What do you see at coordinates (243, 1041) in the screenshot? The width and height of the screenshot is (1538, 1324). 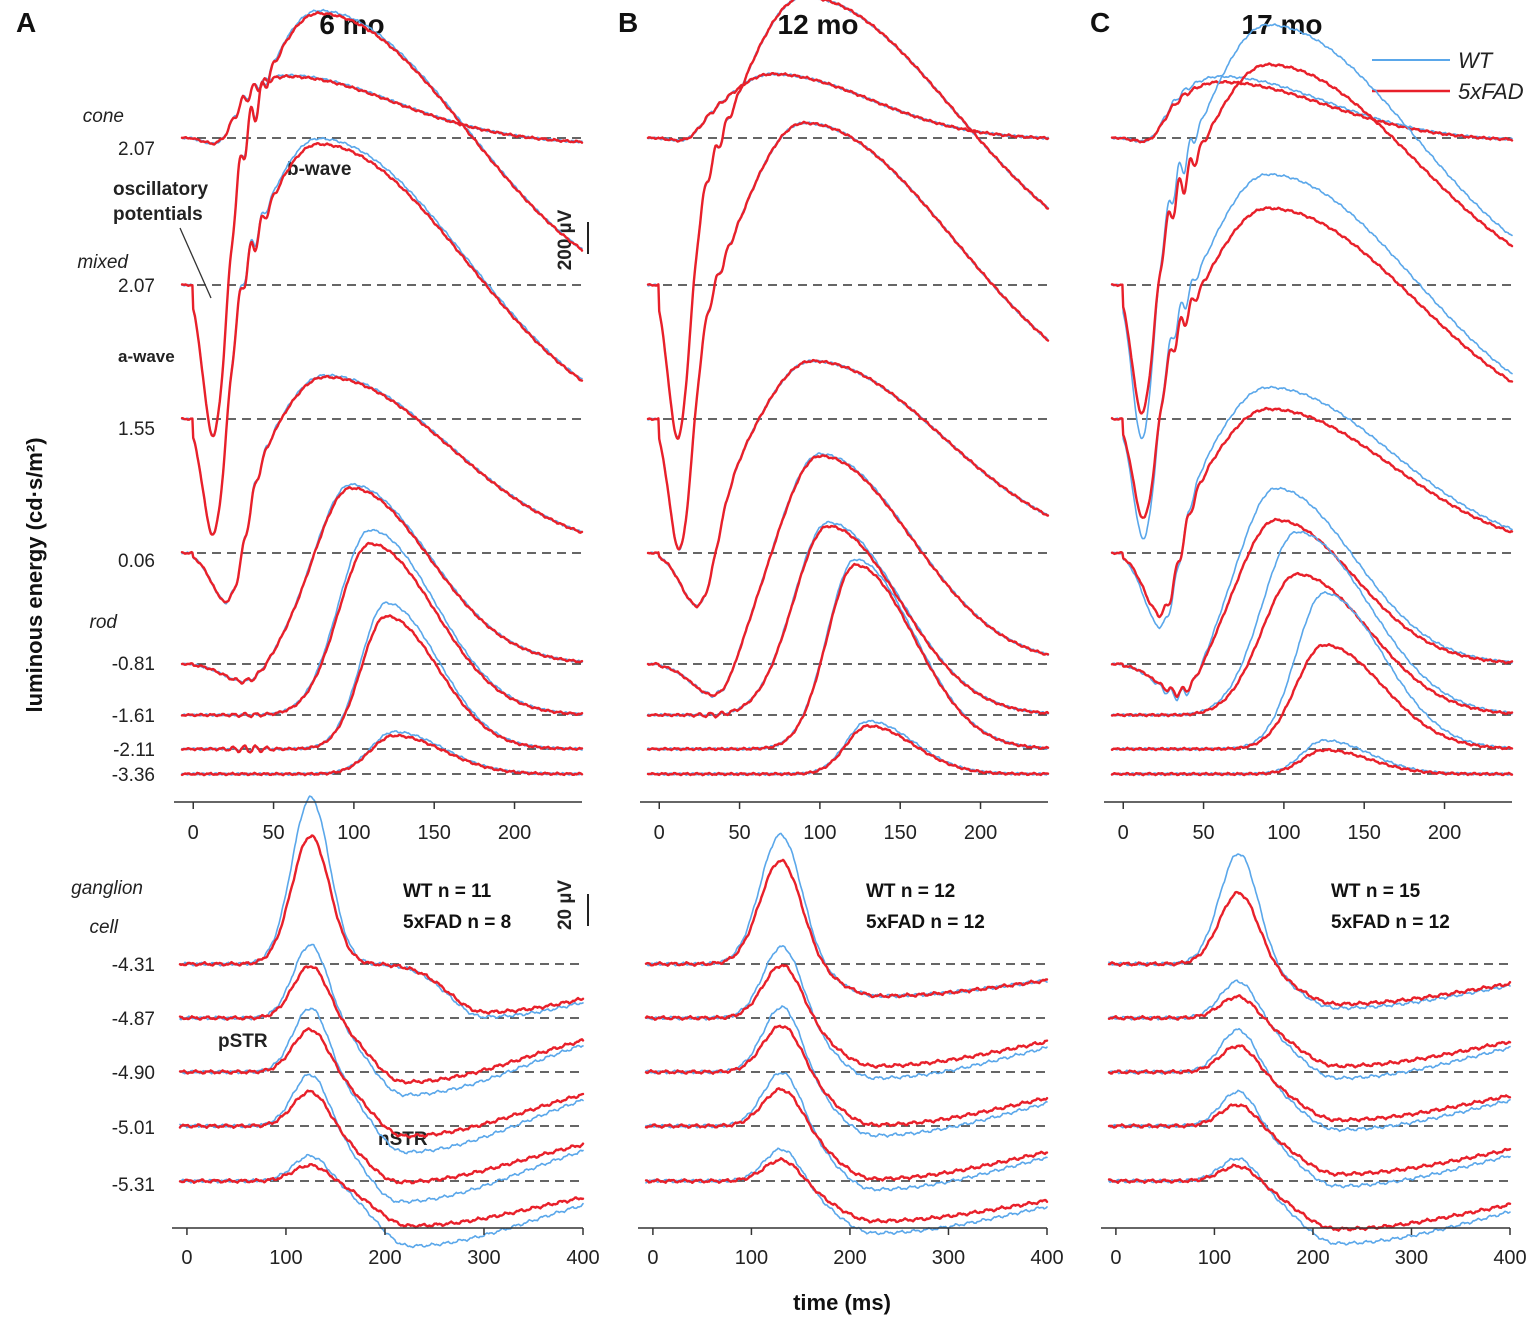 I see `annotation-pstr: pSTR` at bounding box center [243, 1041].